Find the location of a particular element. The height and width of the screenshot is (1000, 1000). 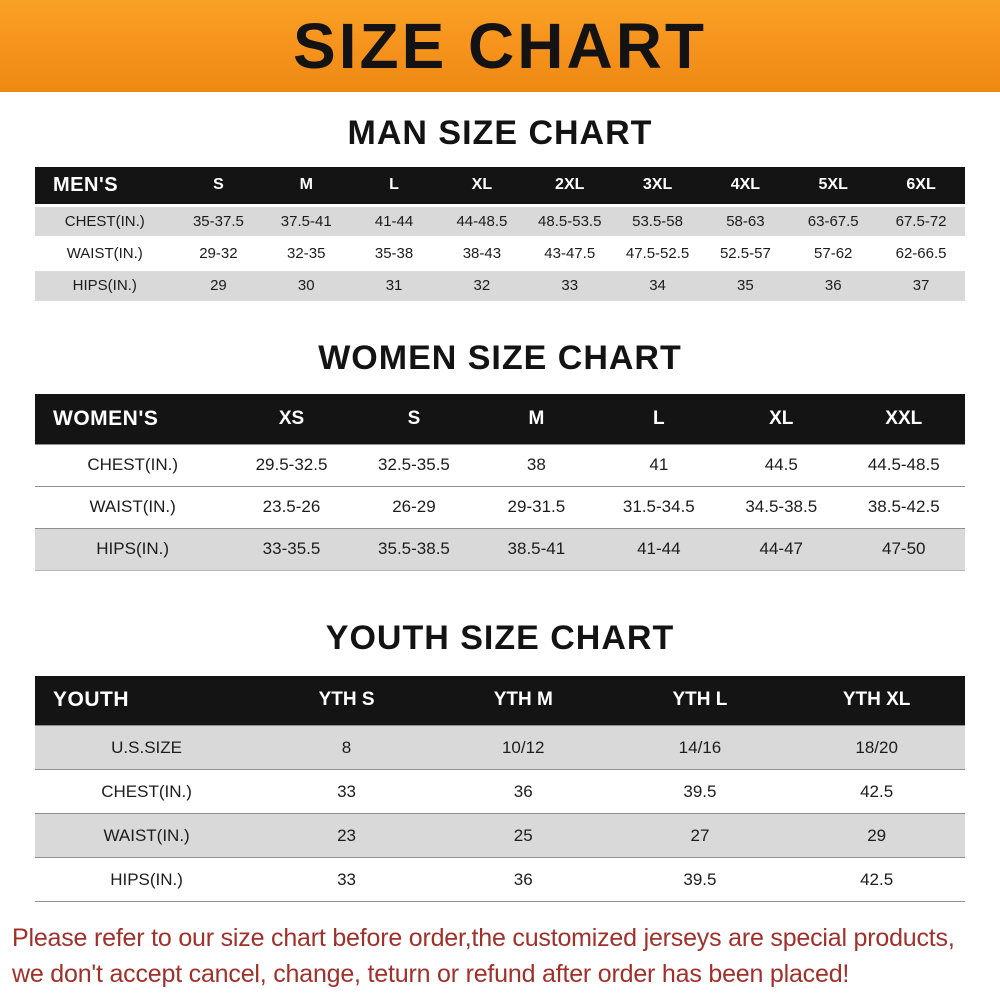

men-size-header: M is located at coordinates (306, 186).